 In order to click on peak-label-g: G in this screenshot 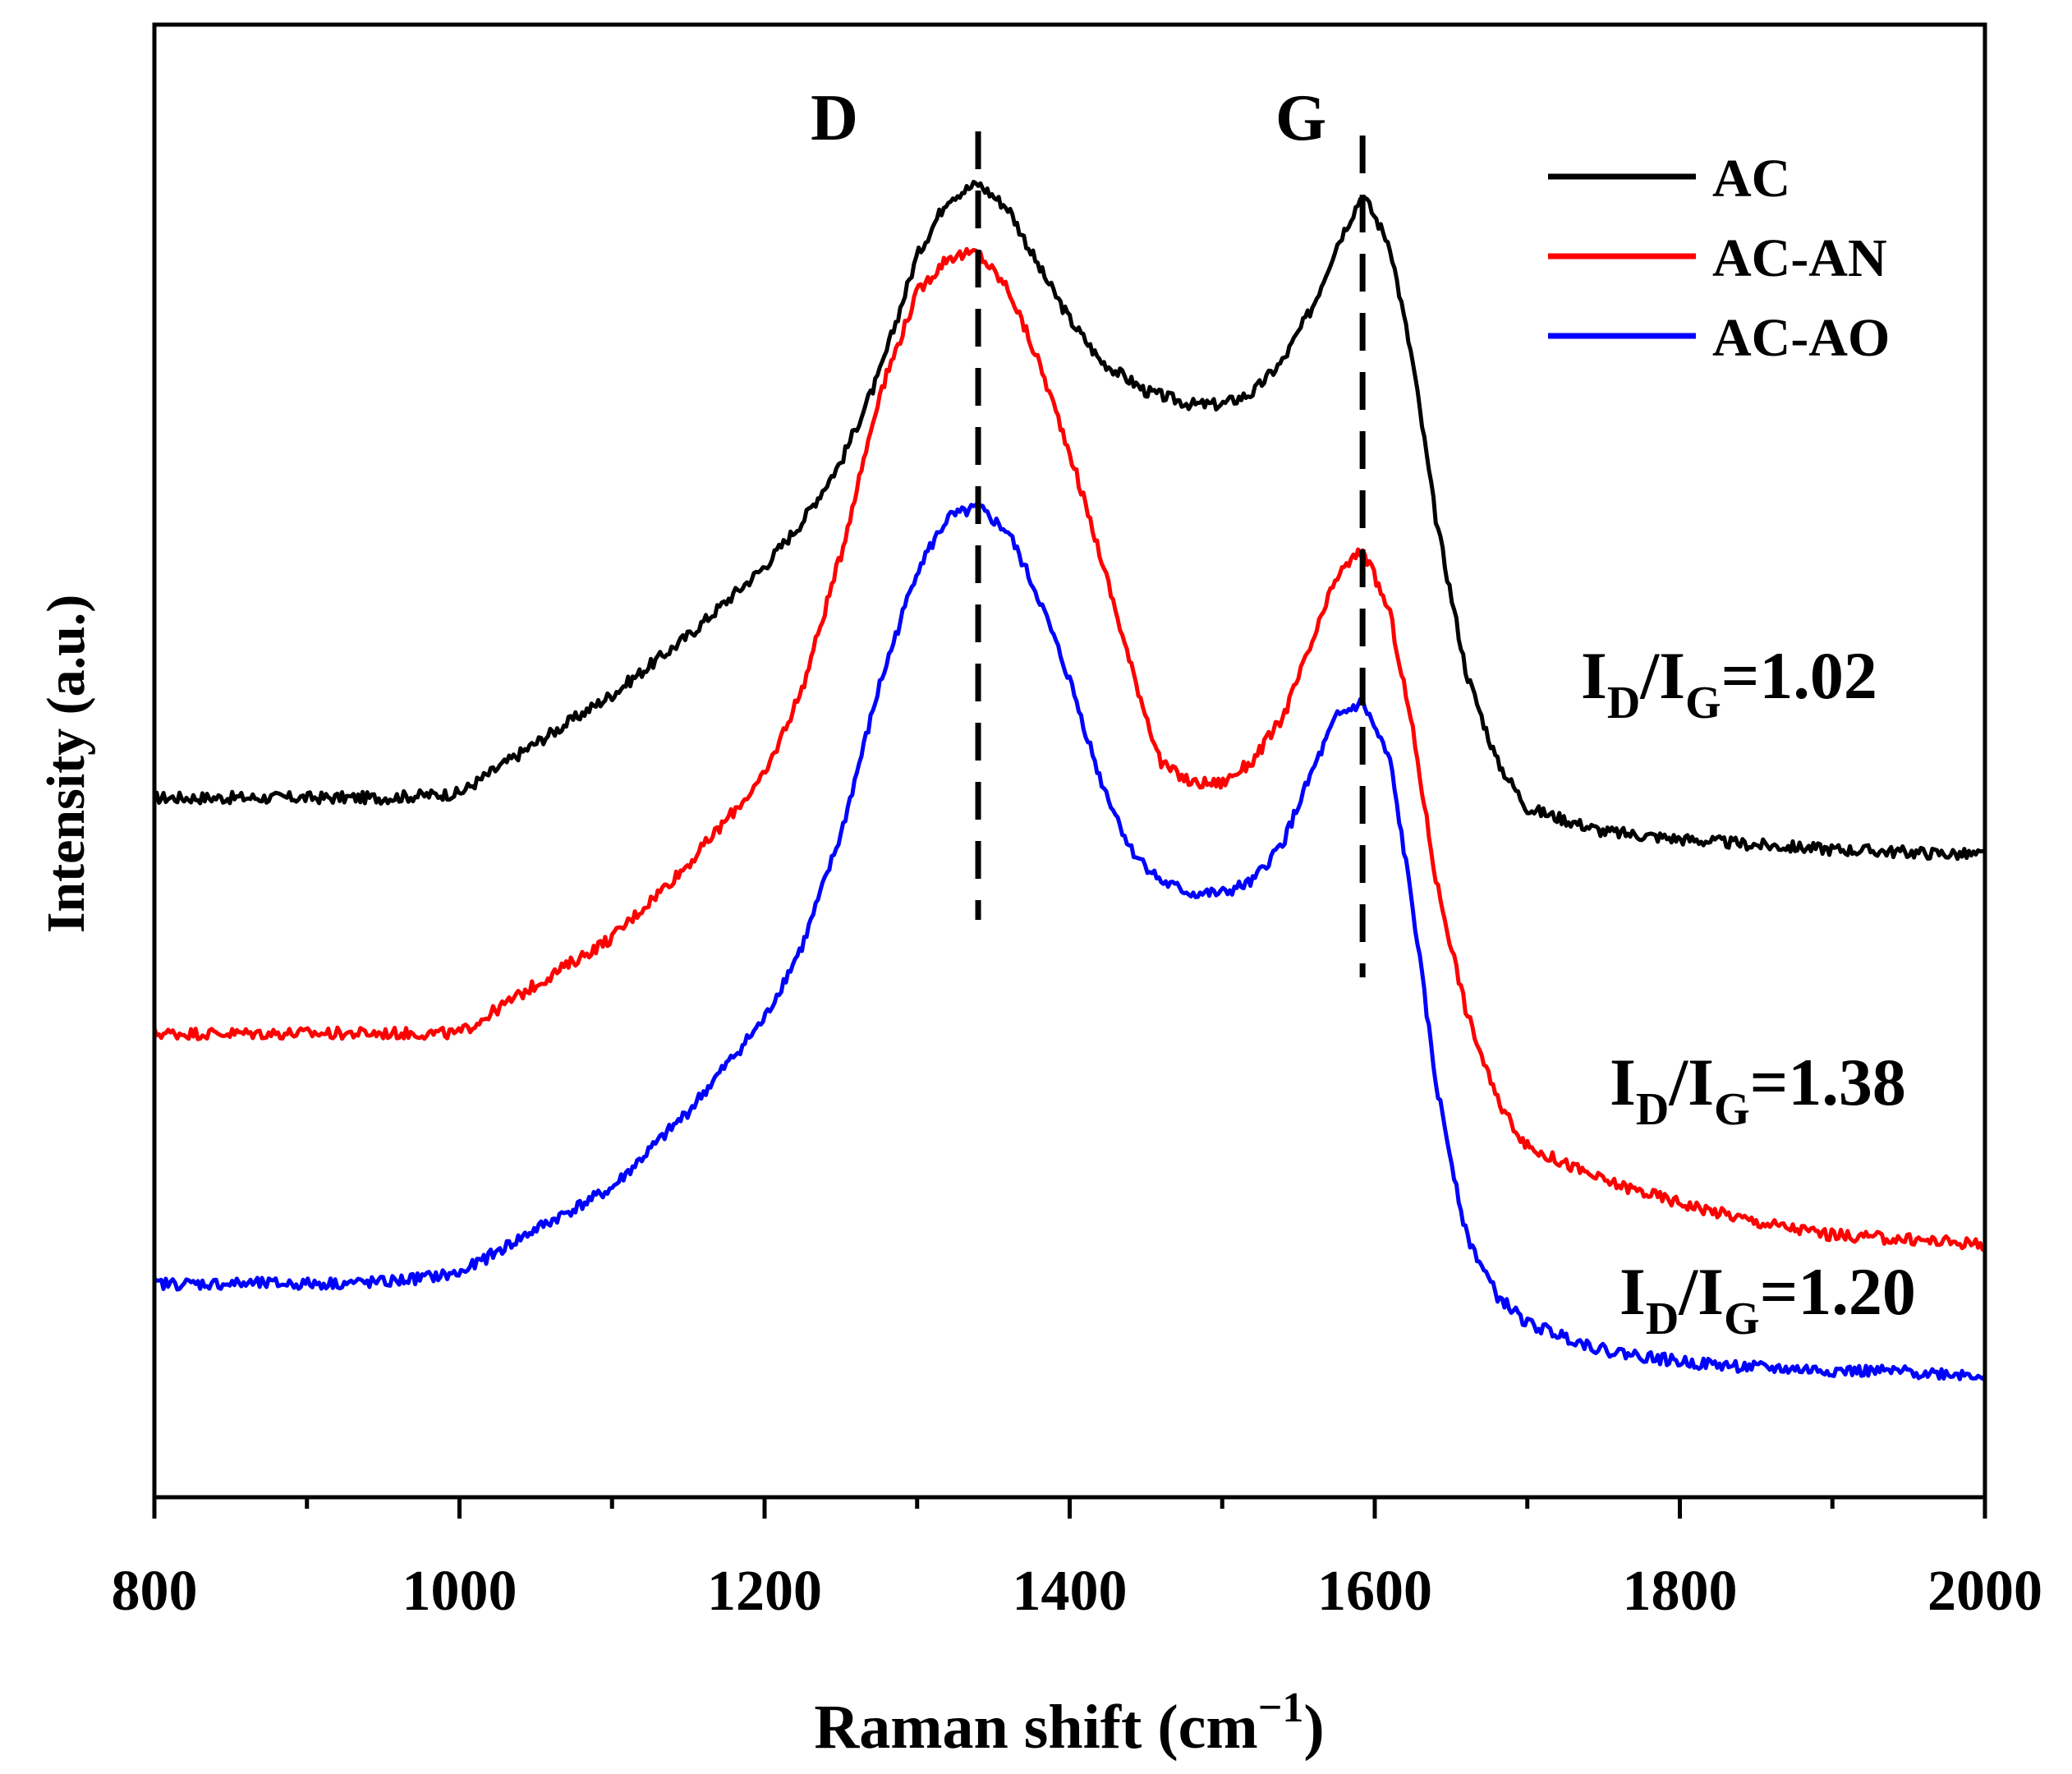, I will do `click(1301, 118)`.